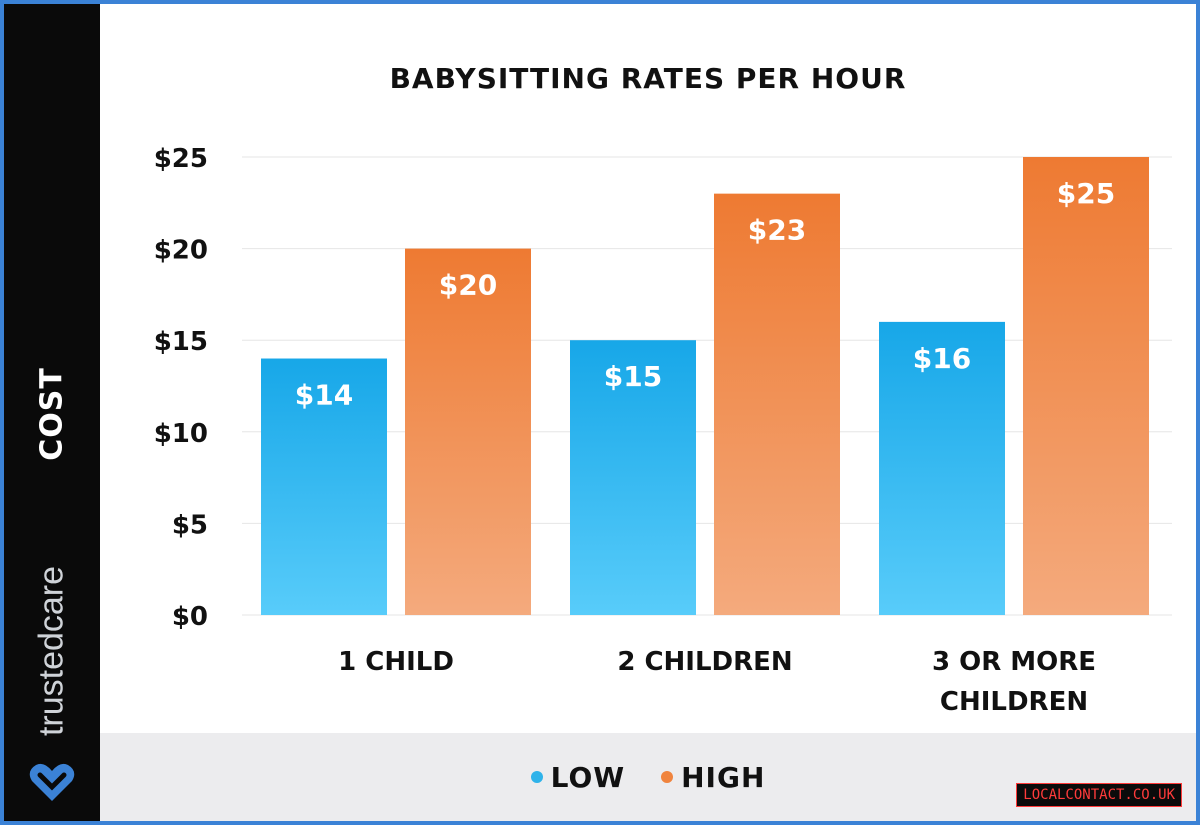 The image size is (1200, 825). Describe the element at coordinates (51, 651) in the screenshot. I see `brand-name: trustedcare` at that location.